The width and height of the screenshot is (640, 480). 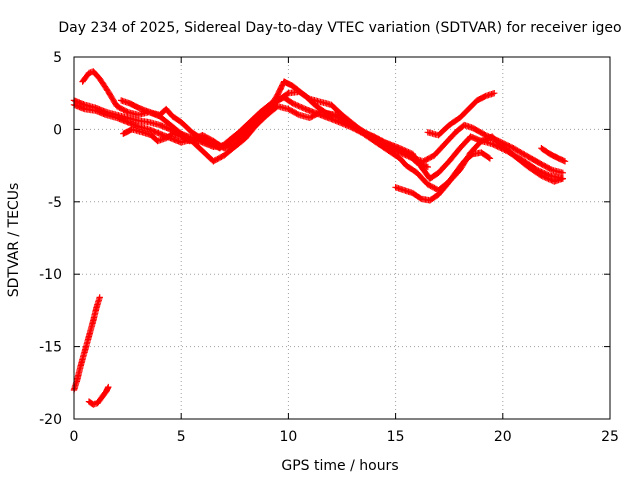 I want to click on x-tick-label: 0, so click(x=74, y=437).